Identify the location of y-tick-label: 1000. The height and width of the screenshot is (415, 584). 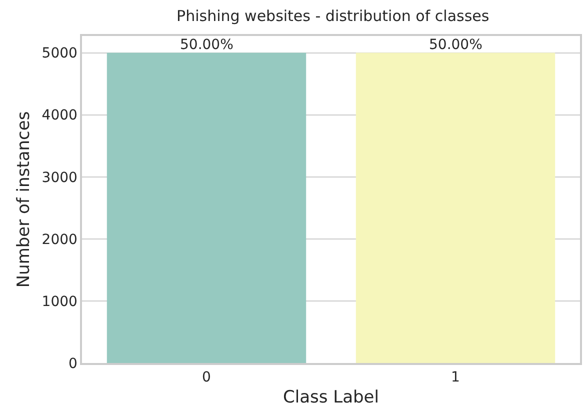
(60, 302).